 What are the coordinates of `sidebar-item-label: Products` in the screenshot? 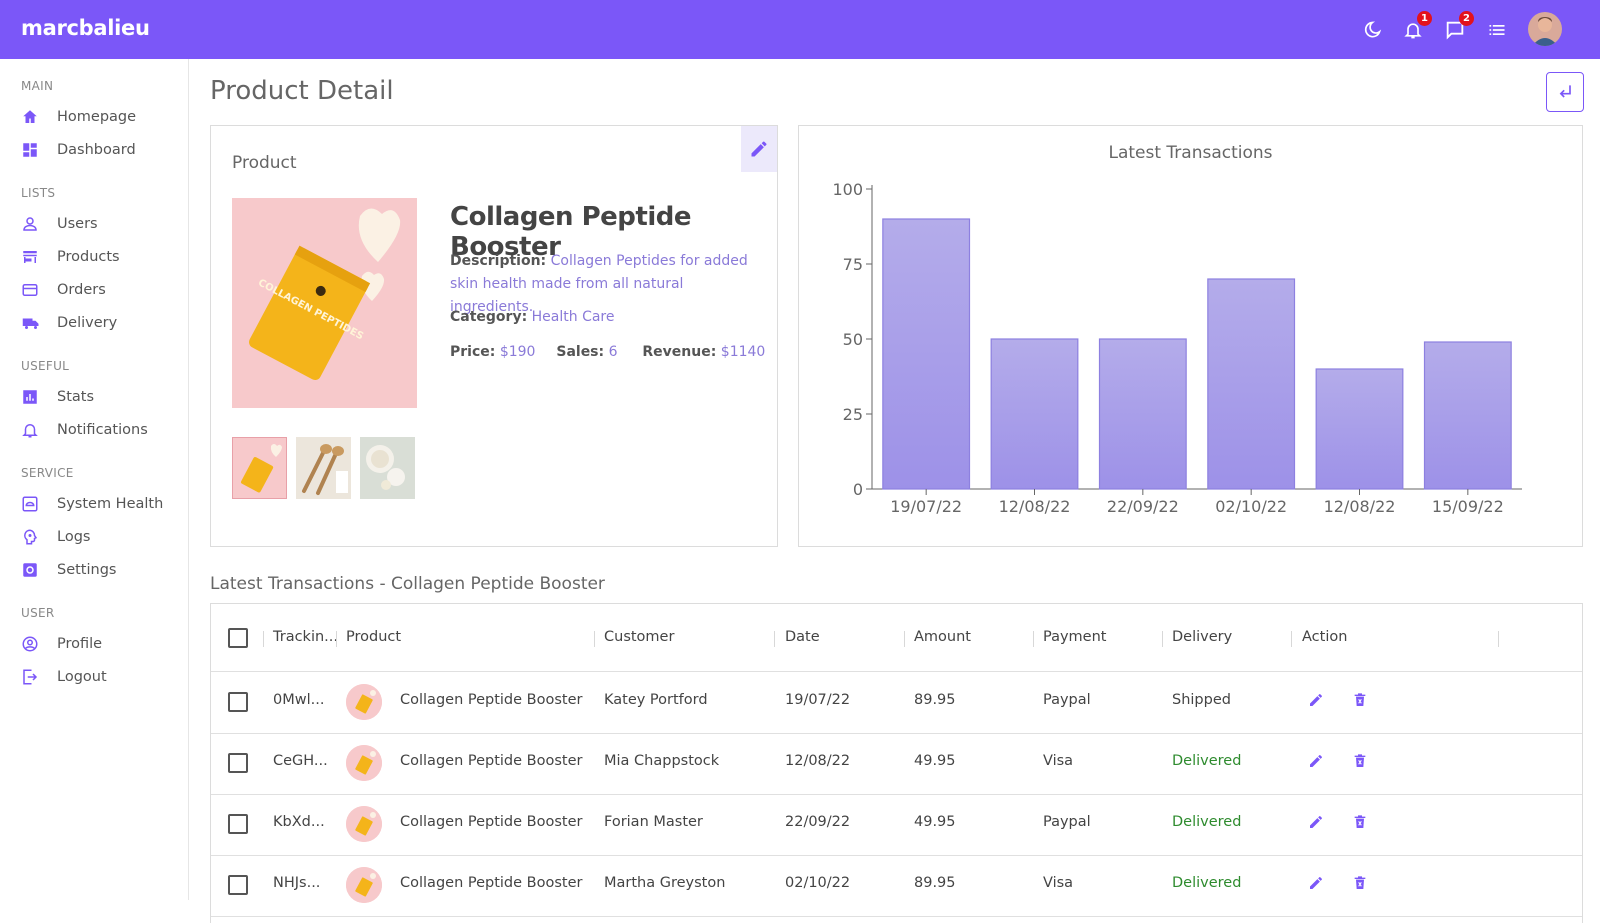 It's located at (88, 257).